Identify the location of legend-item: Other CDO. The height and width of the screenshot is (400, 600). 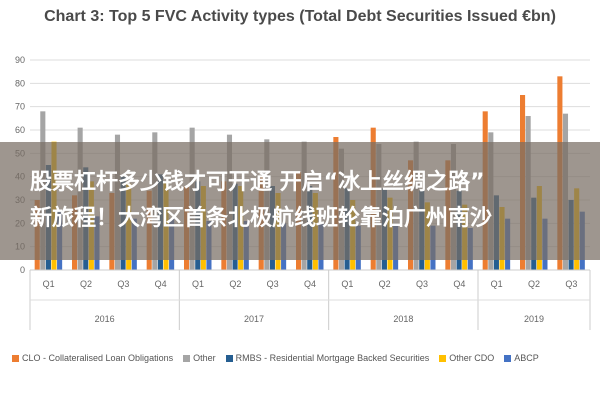
(466, 358).